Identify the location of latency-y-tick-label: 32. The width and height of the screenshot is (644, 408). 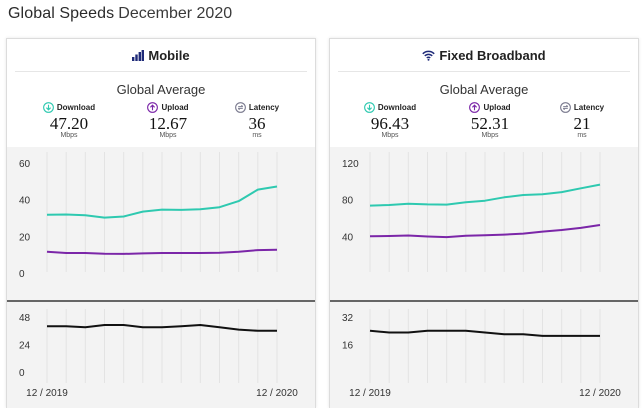
(348, 318).